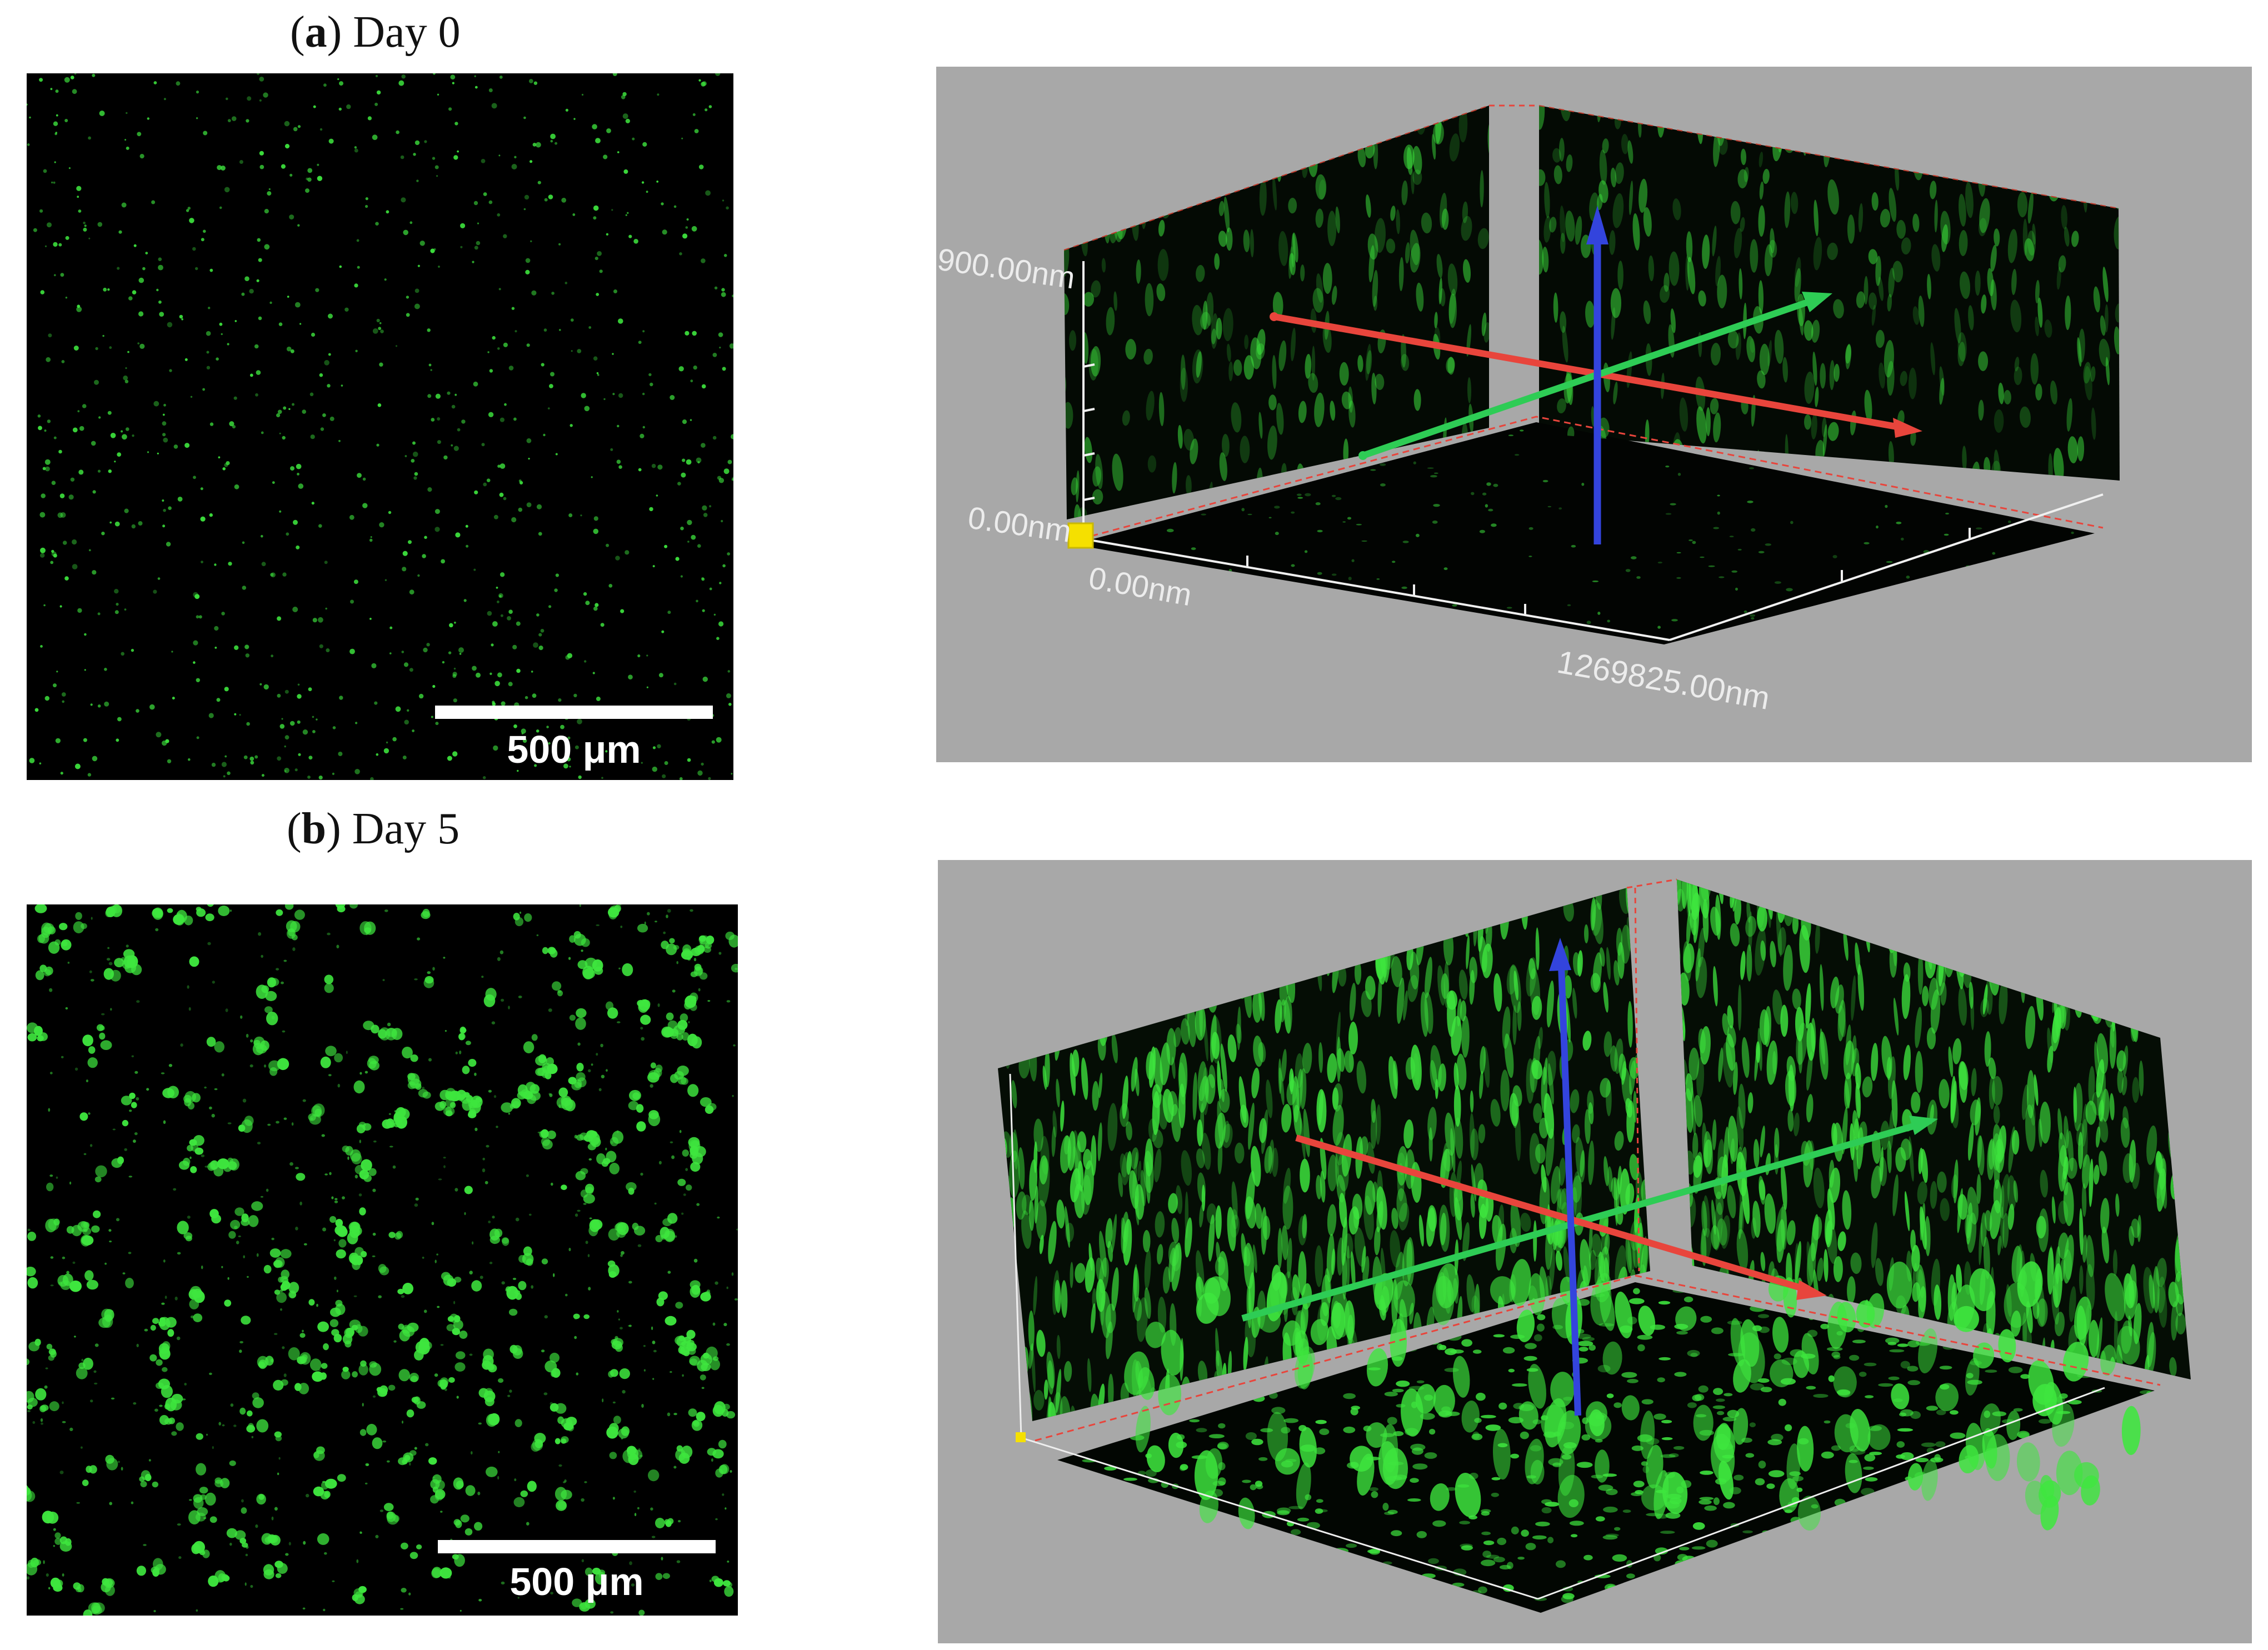 Image resolution: width=2268 pixels, height=1650 pixels. What do you see at coordinates (1606, 1447) in the screenshot?
I see `floor-day5` at bounding box center [1606, 1447].